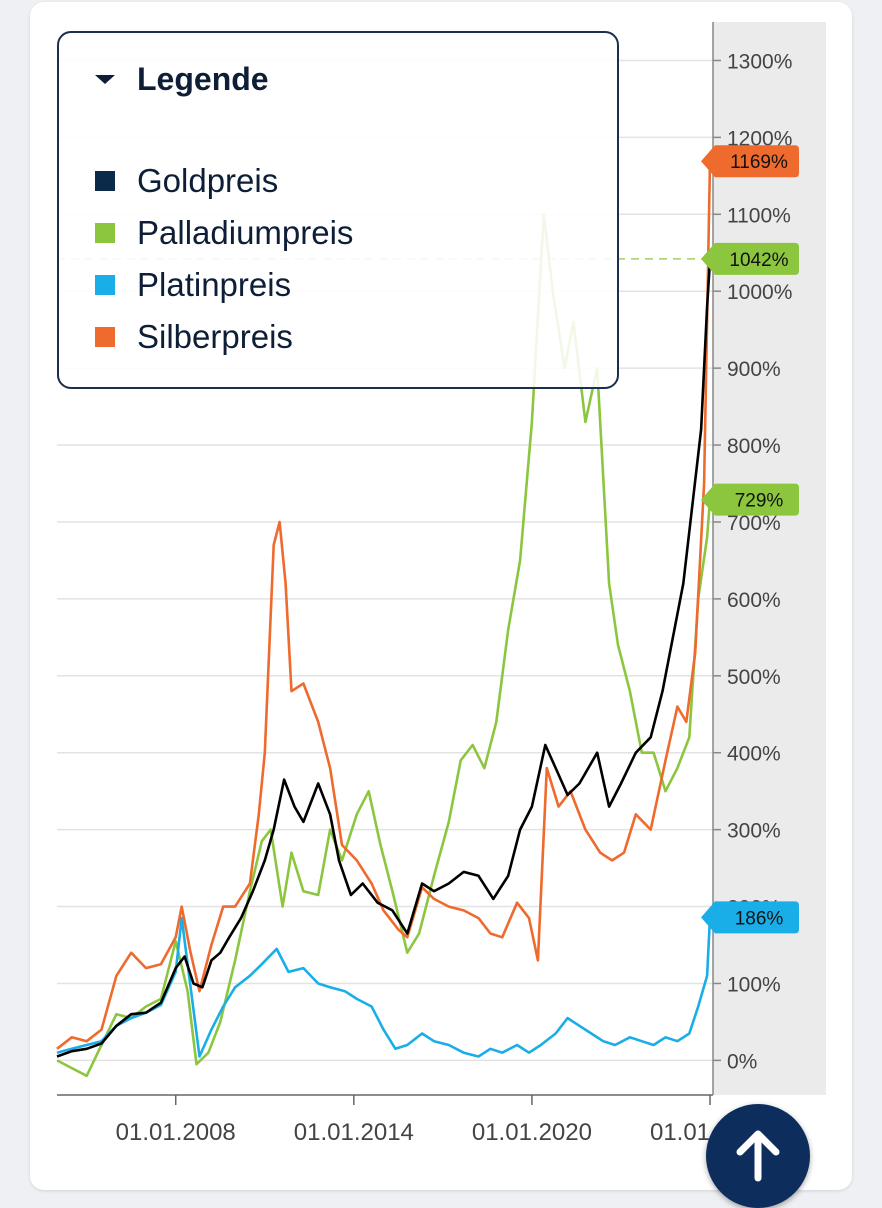 The height and width of the screenshot is (1208, 882). I want to click on legend-swatch-palladium, so click(105, 233).